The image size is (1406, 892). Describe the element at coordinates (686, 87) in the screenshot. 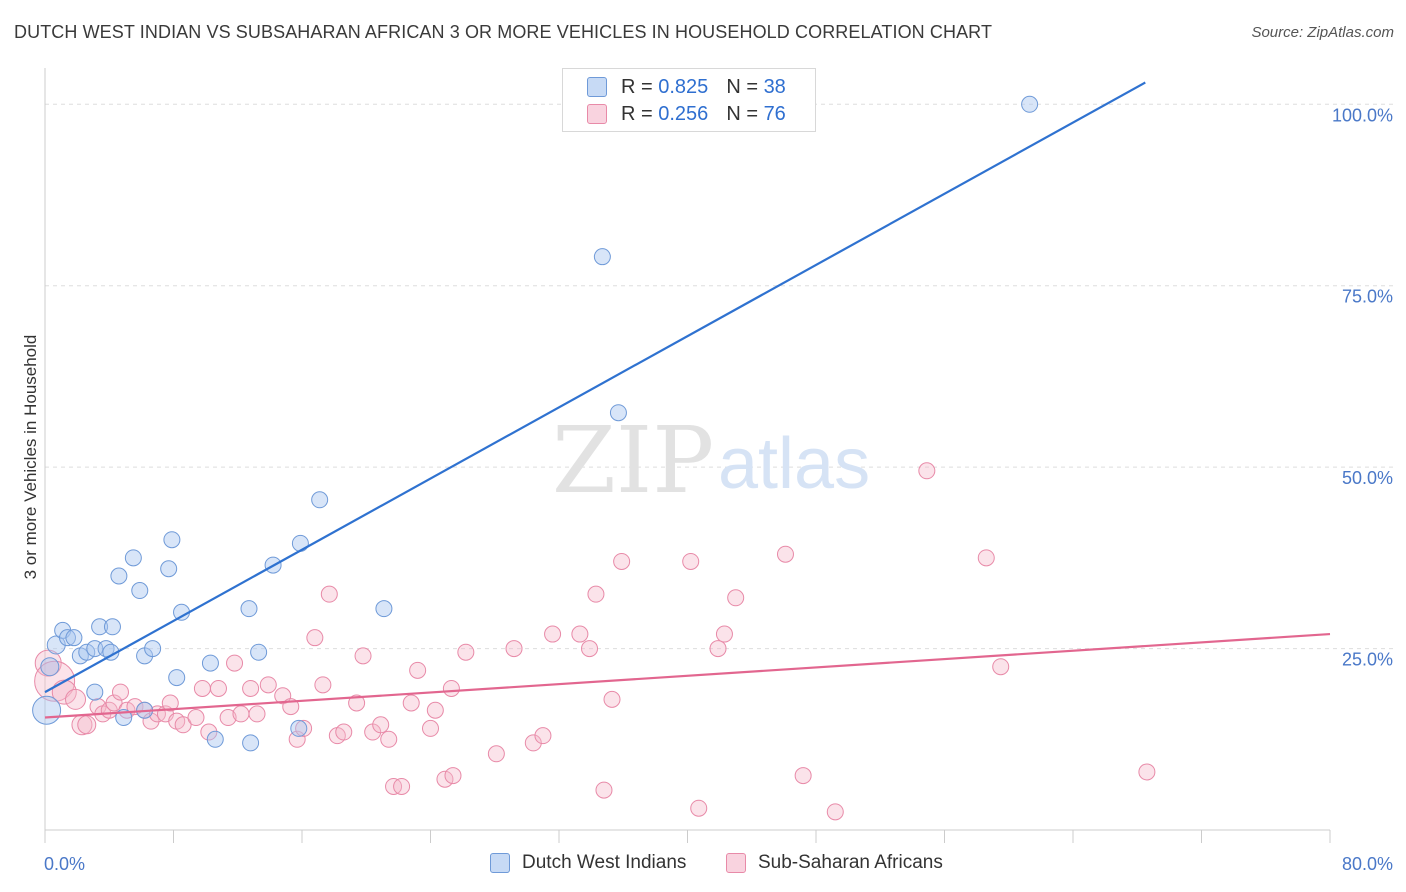

I see `legend-row-dutch-west-indians: R = 0.825 N = 38` at that location.